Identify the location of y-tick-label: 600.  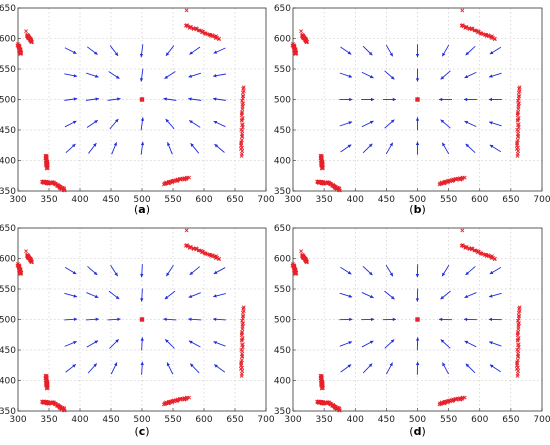
(282, 260).